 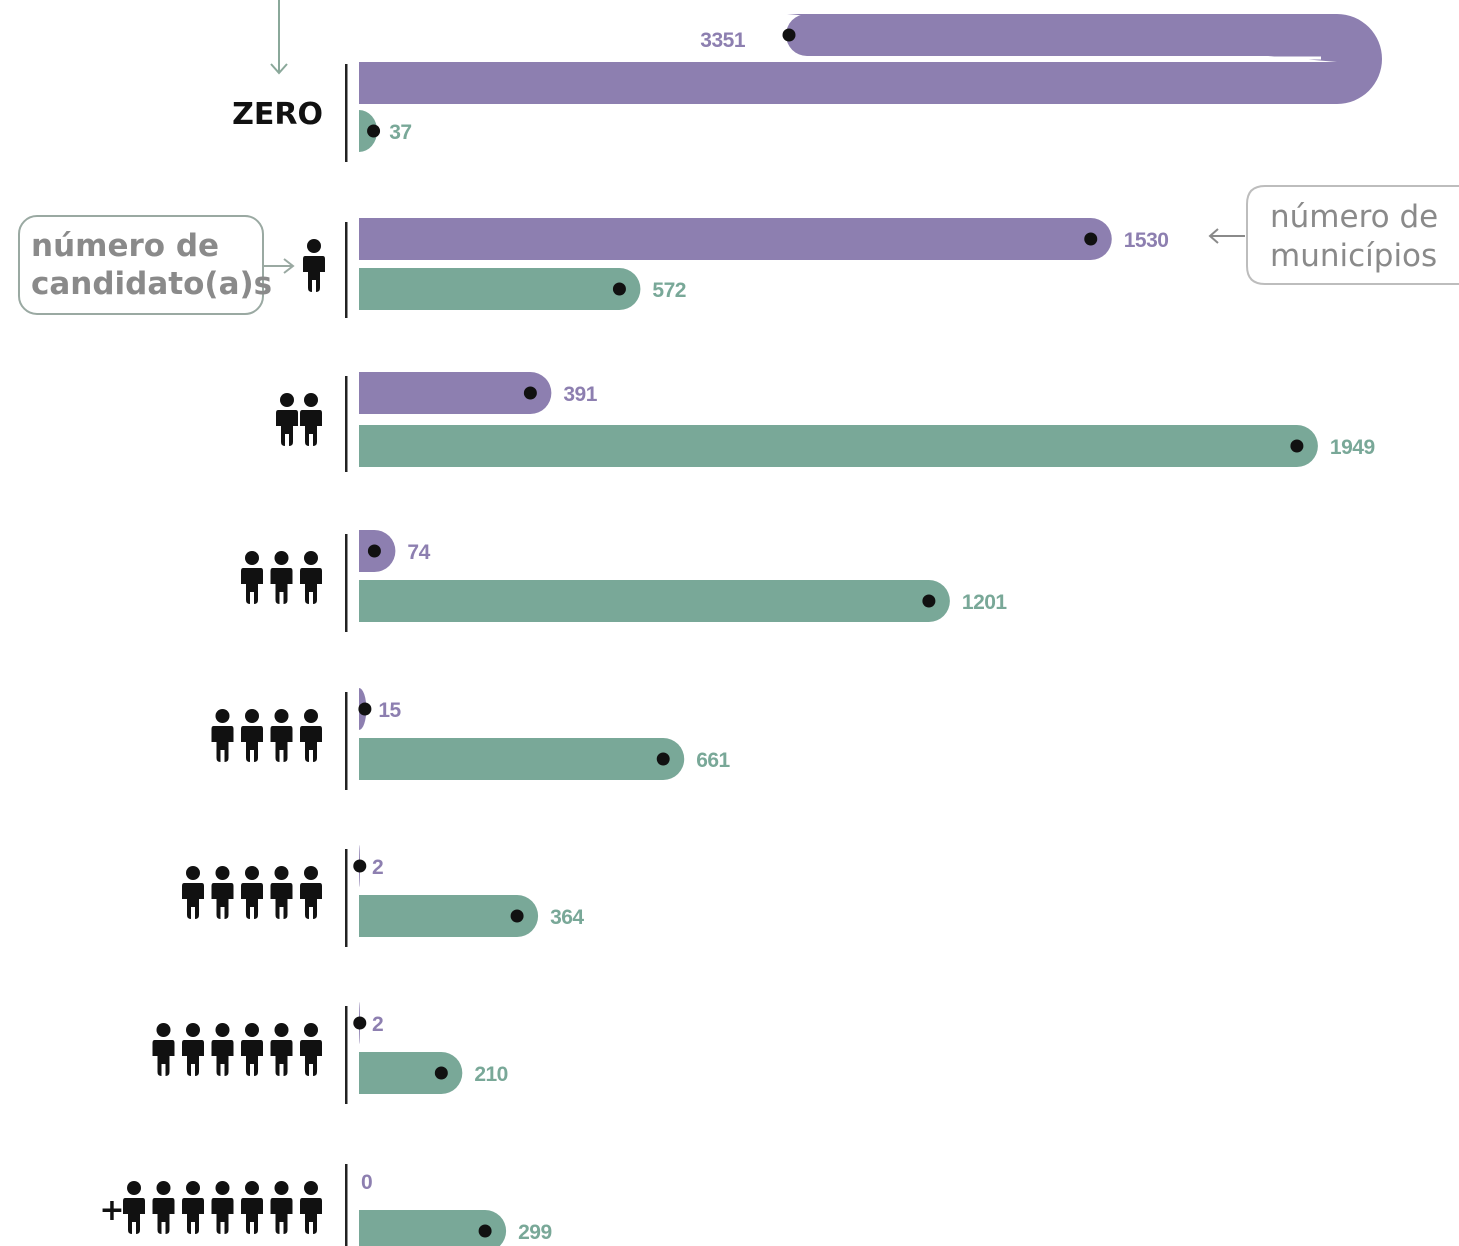 What do you see at coordinates (151, 284) in the screenshot?
I see `candidates-callout-line-2: candidato(a)s` at bounding box center [151, 284].